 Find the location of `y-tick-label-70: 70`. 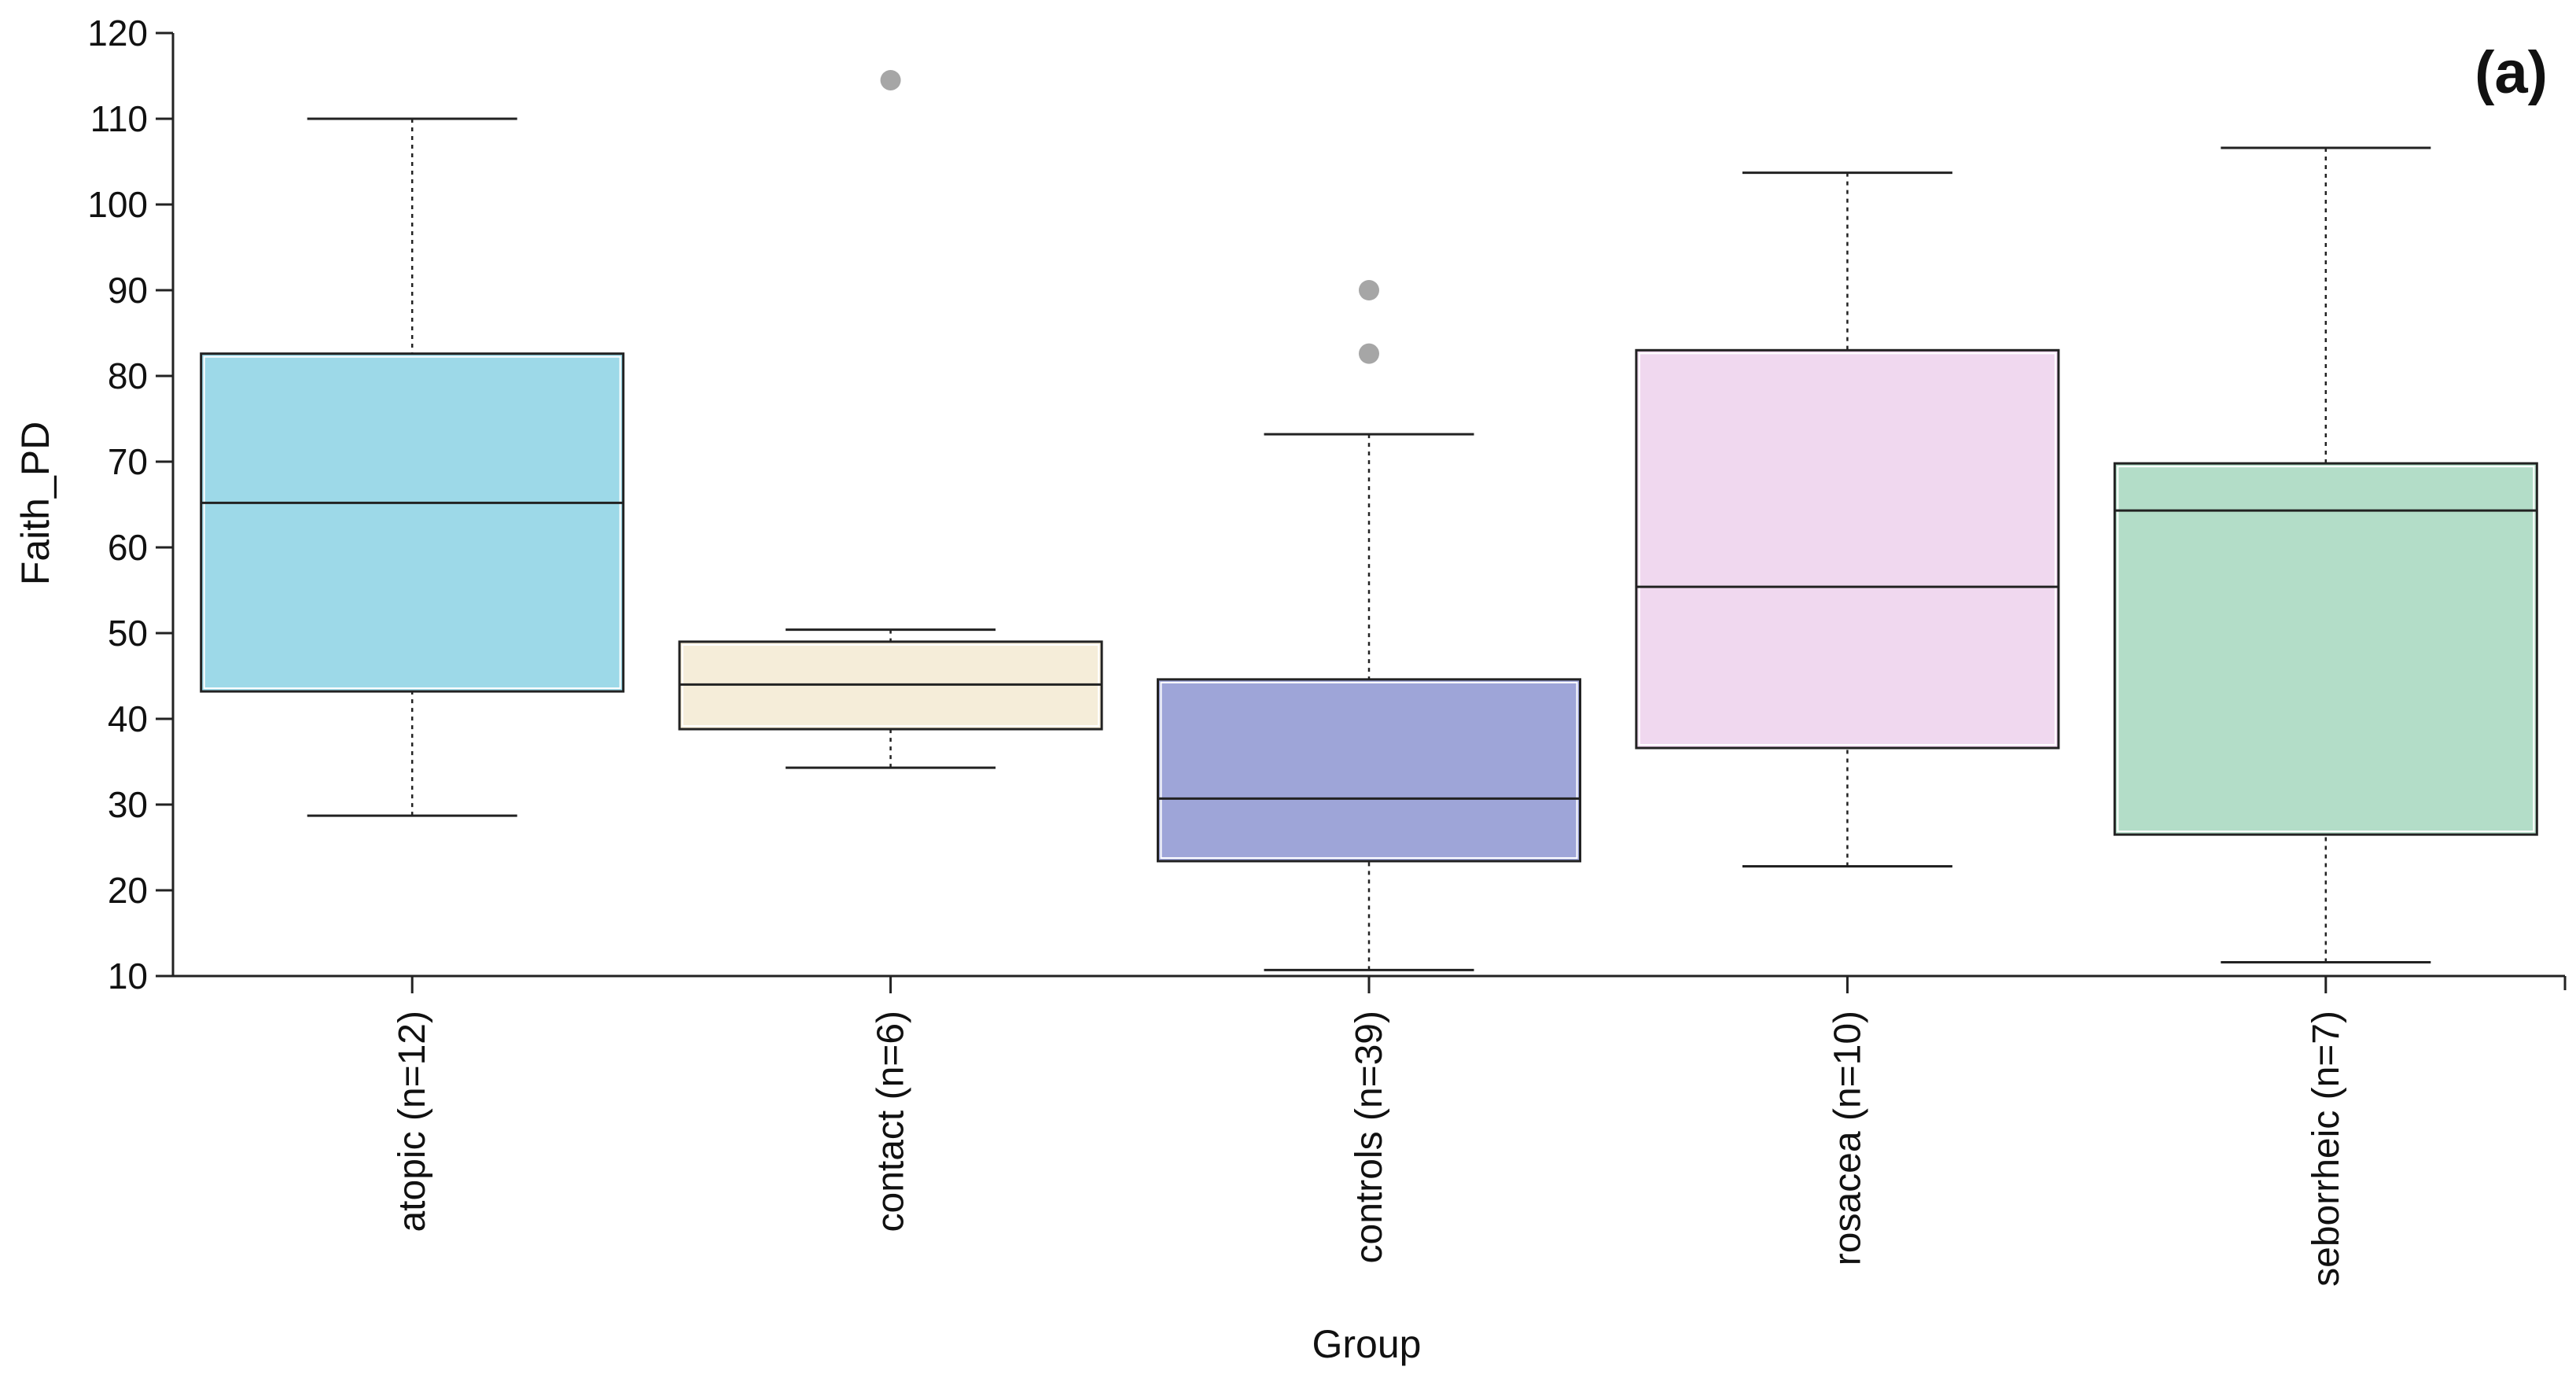

y-tick-label-70: 70 is located at coordinates (128, 461).